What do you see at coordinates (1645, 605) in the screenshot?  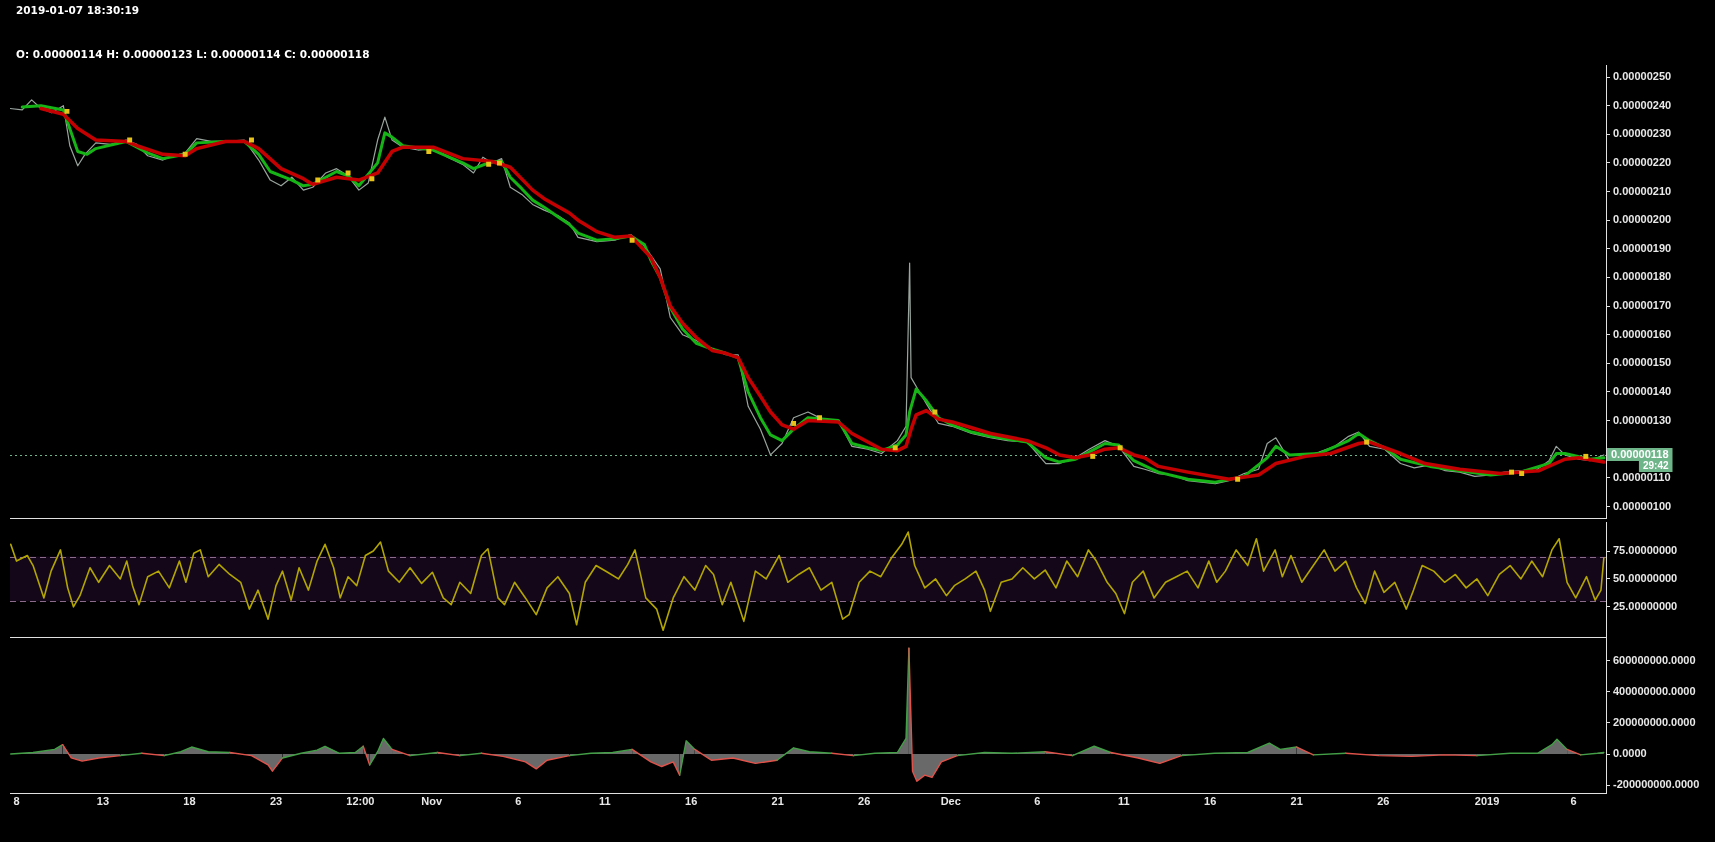 I see `y-tick-label: 25.00000000` at bounding box center [1645, 605].